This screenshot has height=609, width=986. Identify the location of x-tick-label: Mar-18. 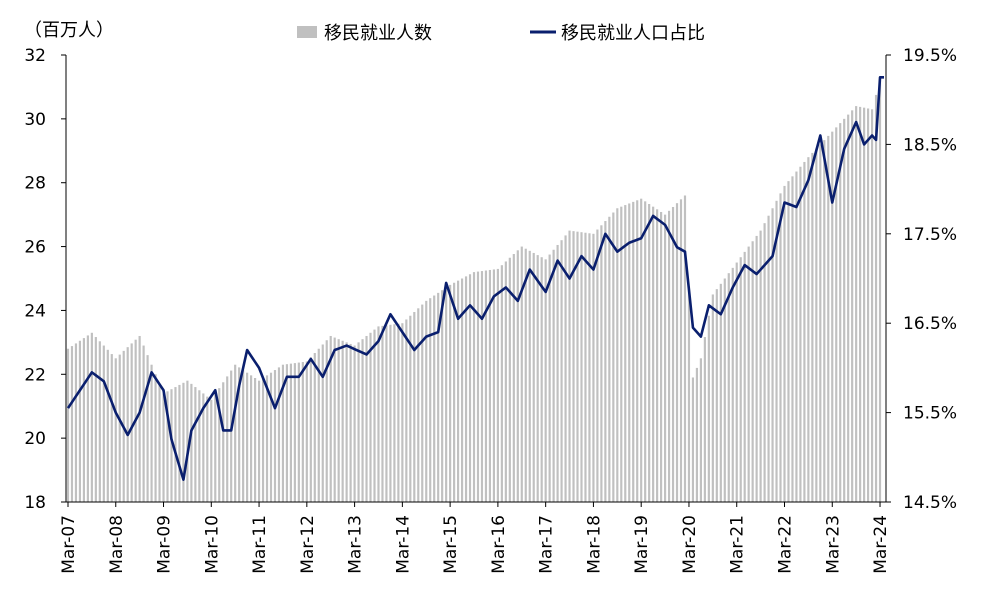
(594, 544).